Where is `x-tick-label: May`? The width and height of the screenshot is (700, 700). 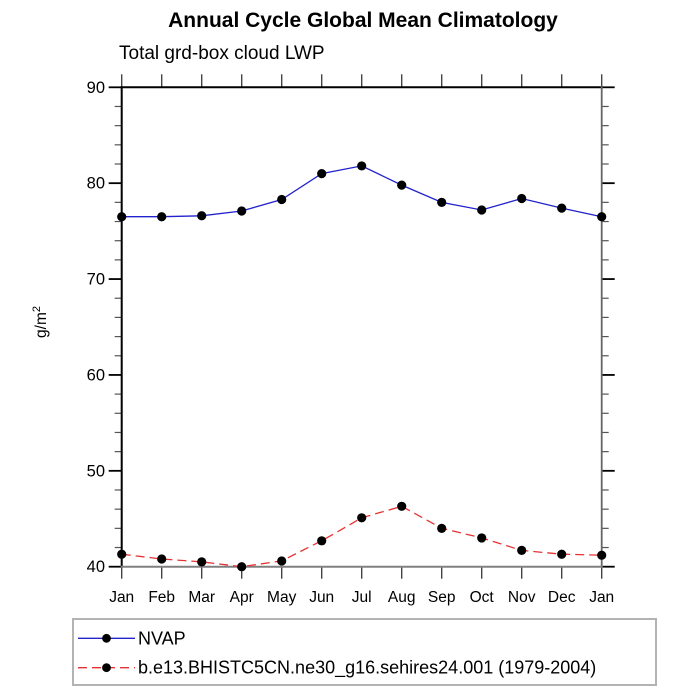 x-tick-label: May is located at coordinates (282, 597).